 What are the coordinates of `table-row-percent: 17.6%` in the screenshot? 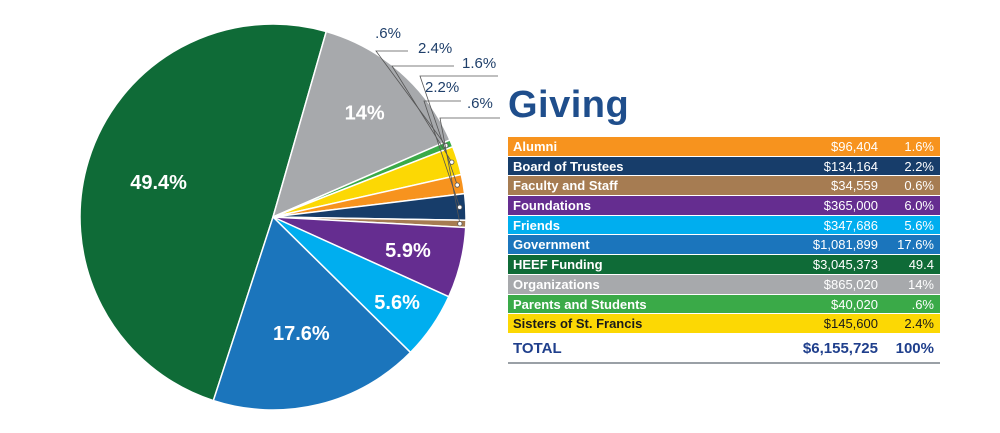 It's located at (915, 245).